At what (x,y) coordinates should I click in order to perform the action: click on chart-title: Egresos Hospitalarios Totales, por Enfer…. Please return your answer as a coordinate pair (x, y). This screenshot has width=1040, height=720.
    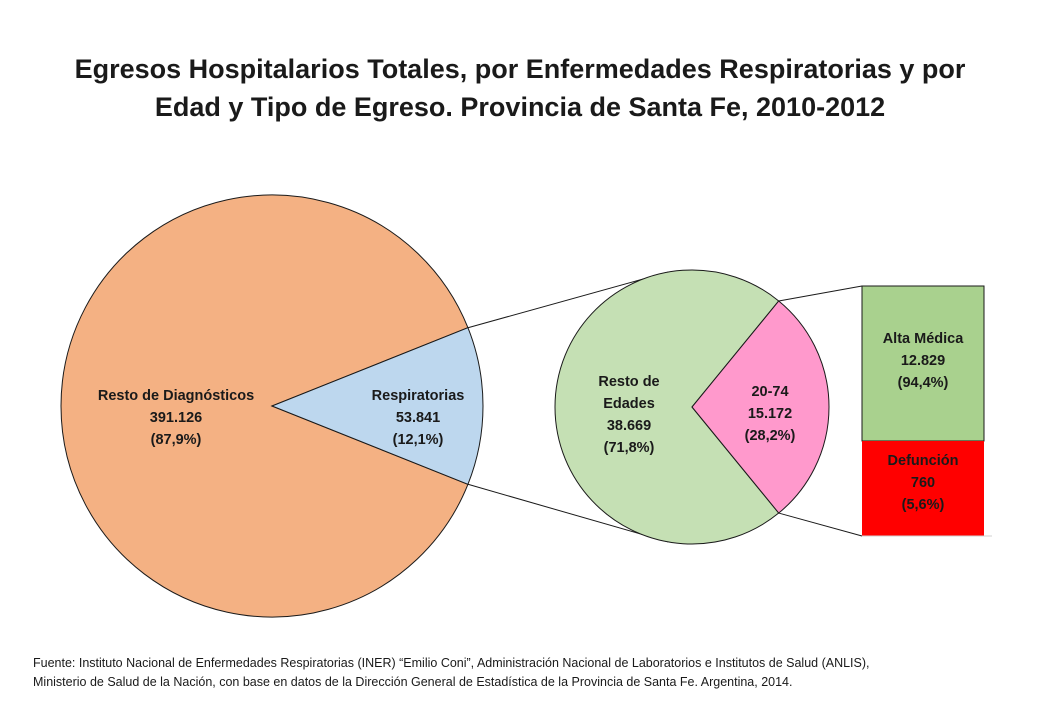
    Looking at the image, I should click on (520, 88).